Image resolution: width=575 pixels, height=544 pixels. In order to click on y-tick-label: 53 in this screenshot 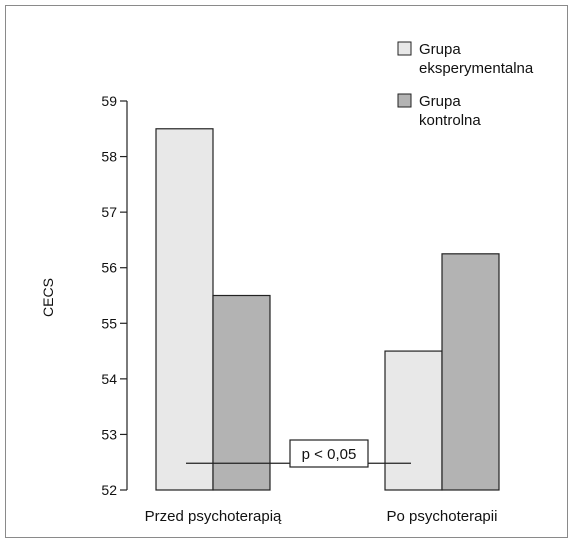, I will do `click(109, 434)`.